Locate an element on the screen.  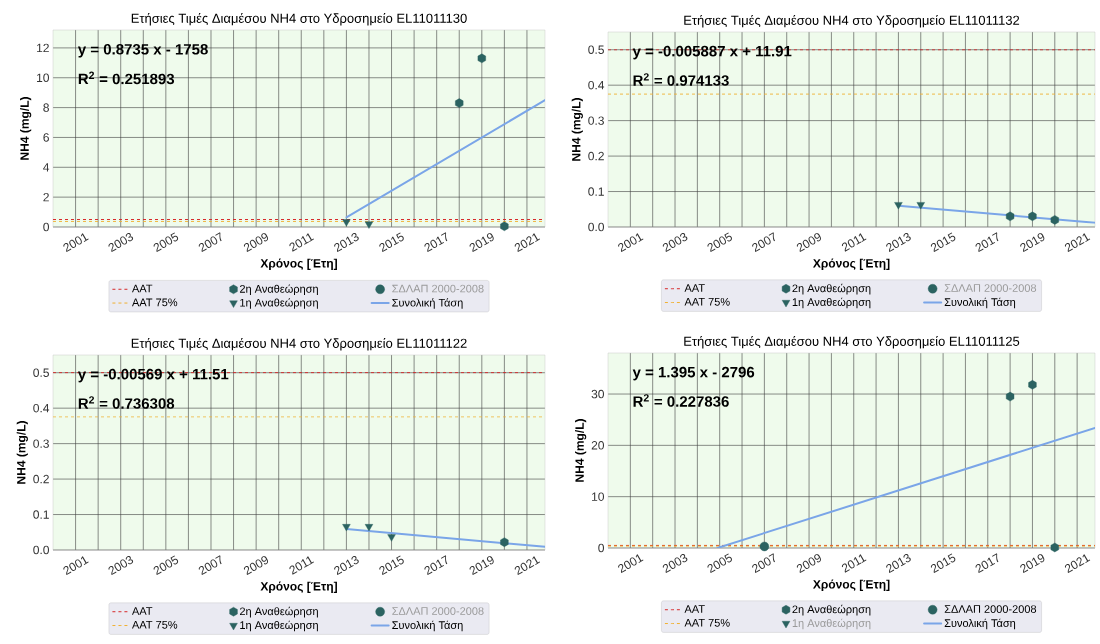
annotation: y = 0.8735 x - 1758 is located at coordinates (142, 50).